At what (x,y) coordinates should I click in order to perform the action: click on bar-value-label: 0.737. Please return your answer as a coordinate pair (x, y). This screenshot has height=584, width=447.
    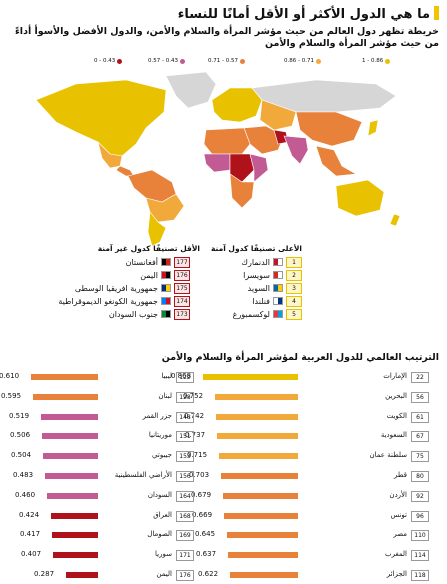
    Looking at the image, I should click on (195, 435).